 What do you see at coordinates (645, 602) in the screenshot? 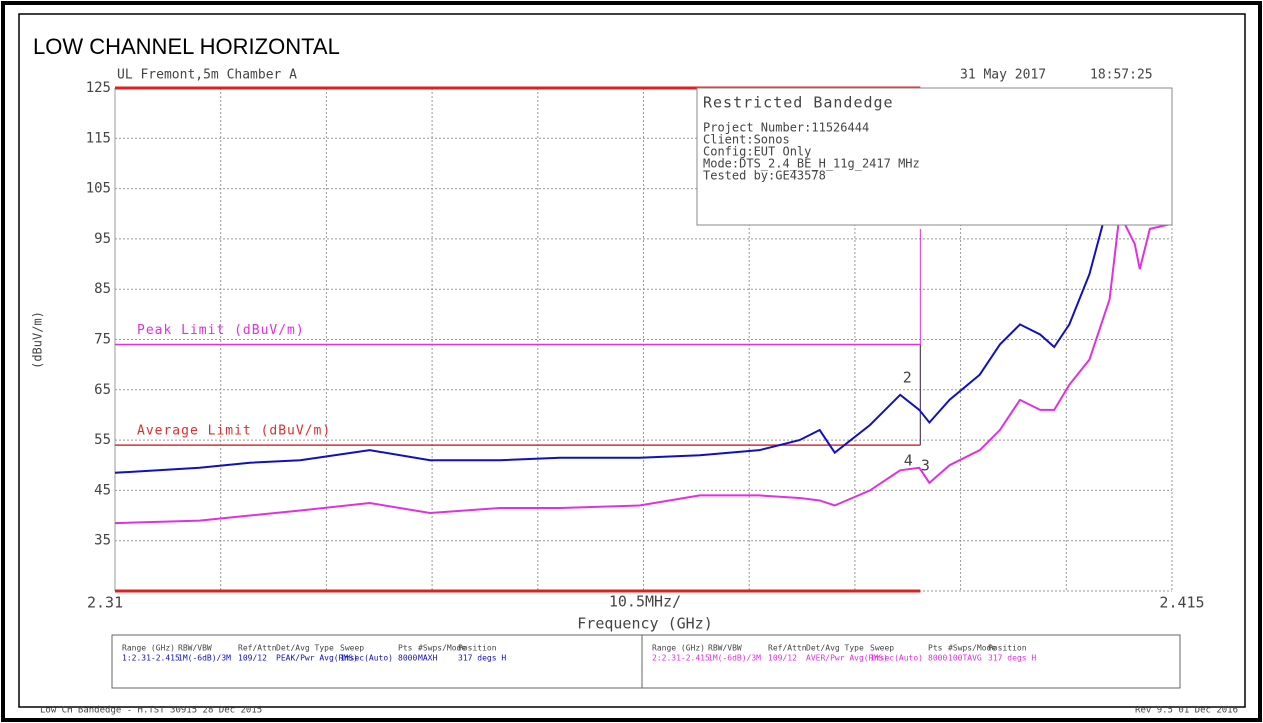
I see `span-label: 10.5MHz/` at bounding box center [645, 602].